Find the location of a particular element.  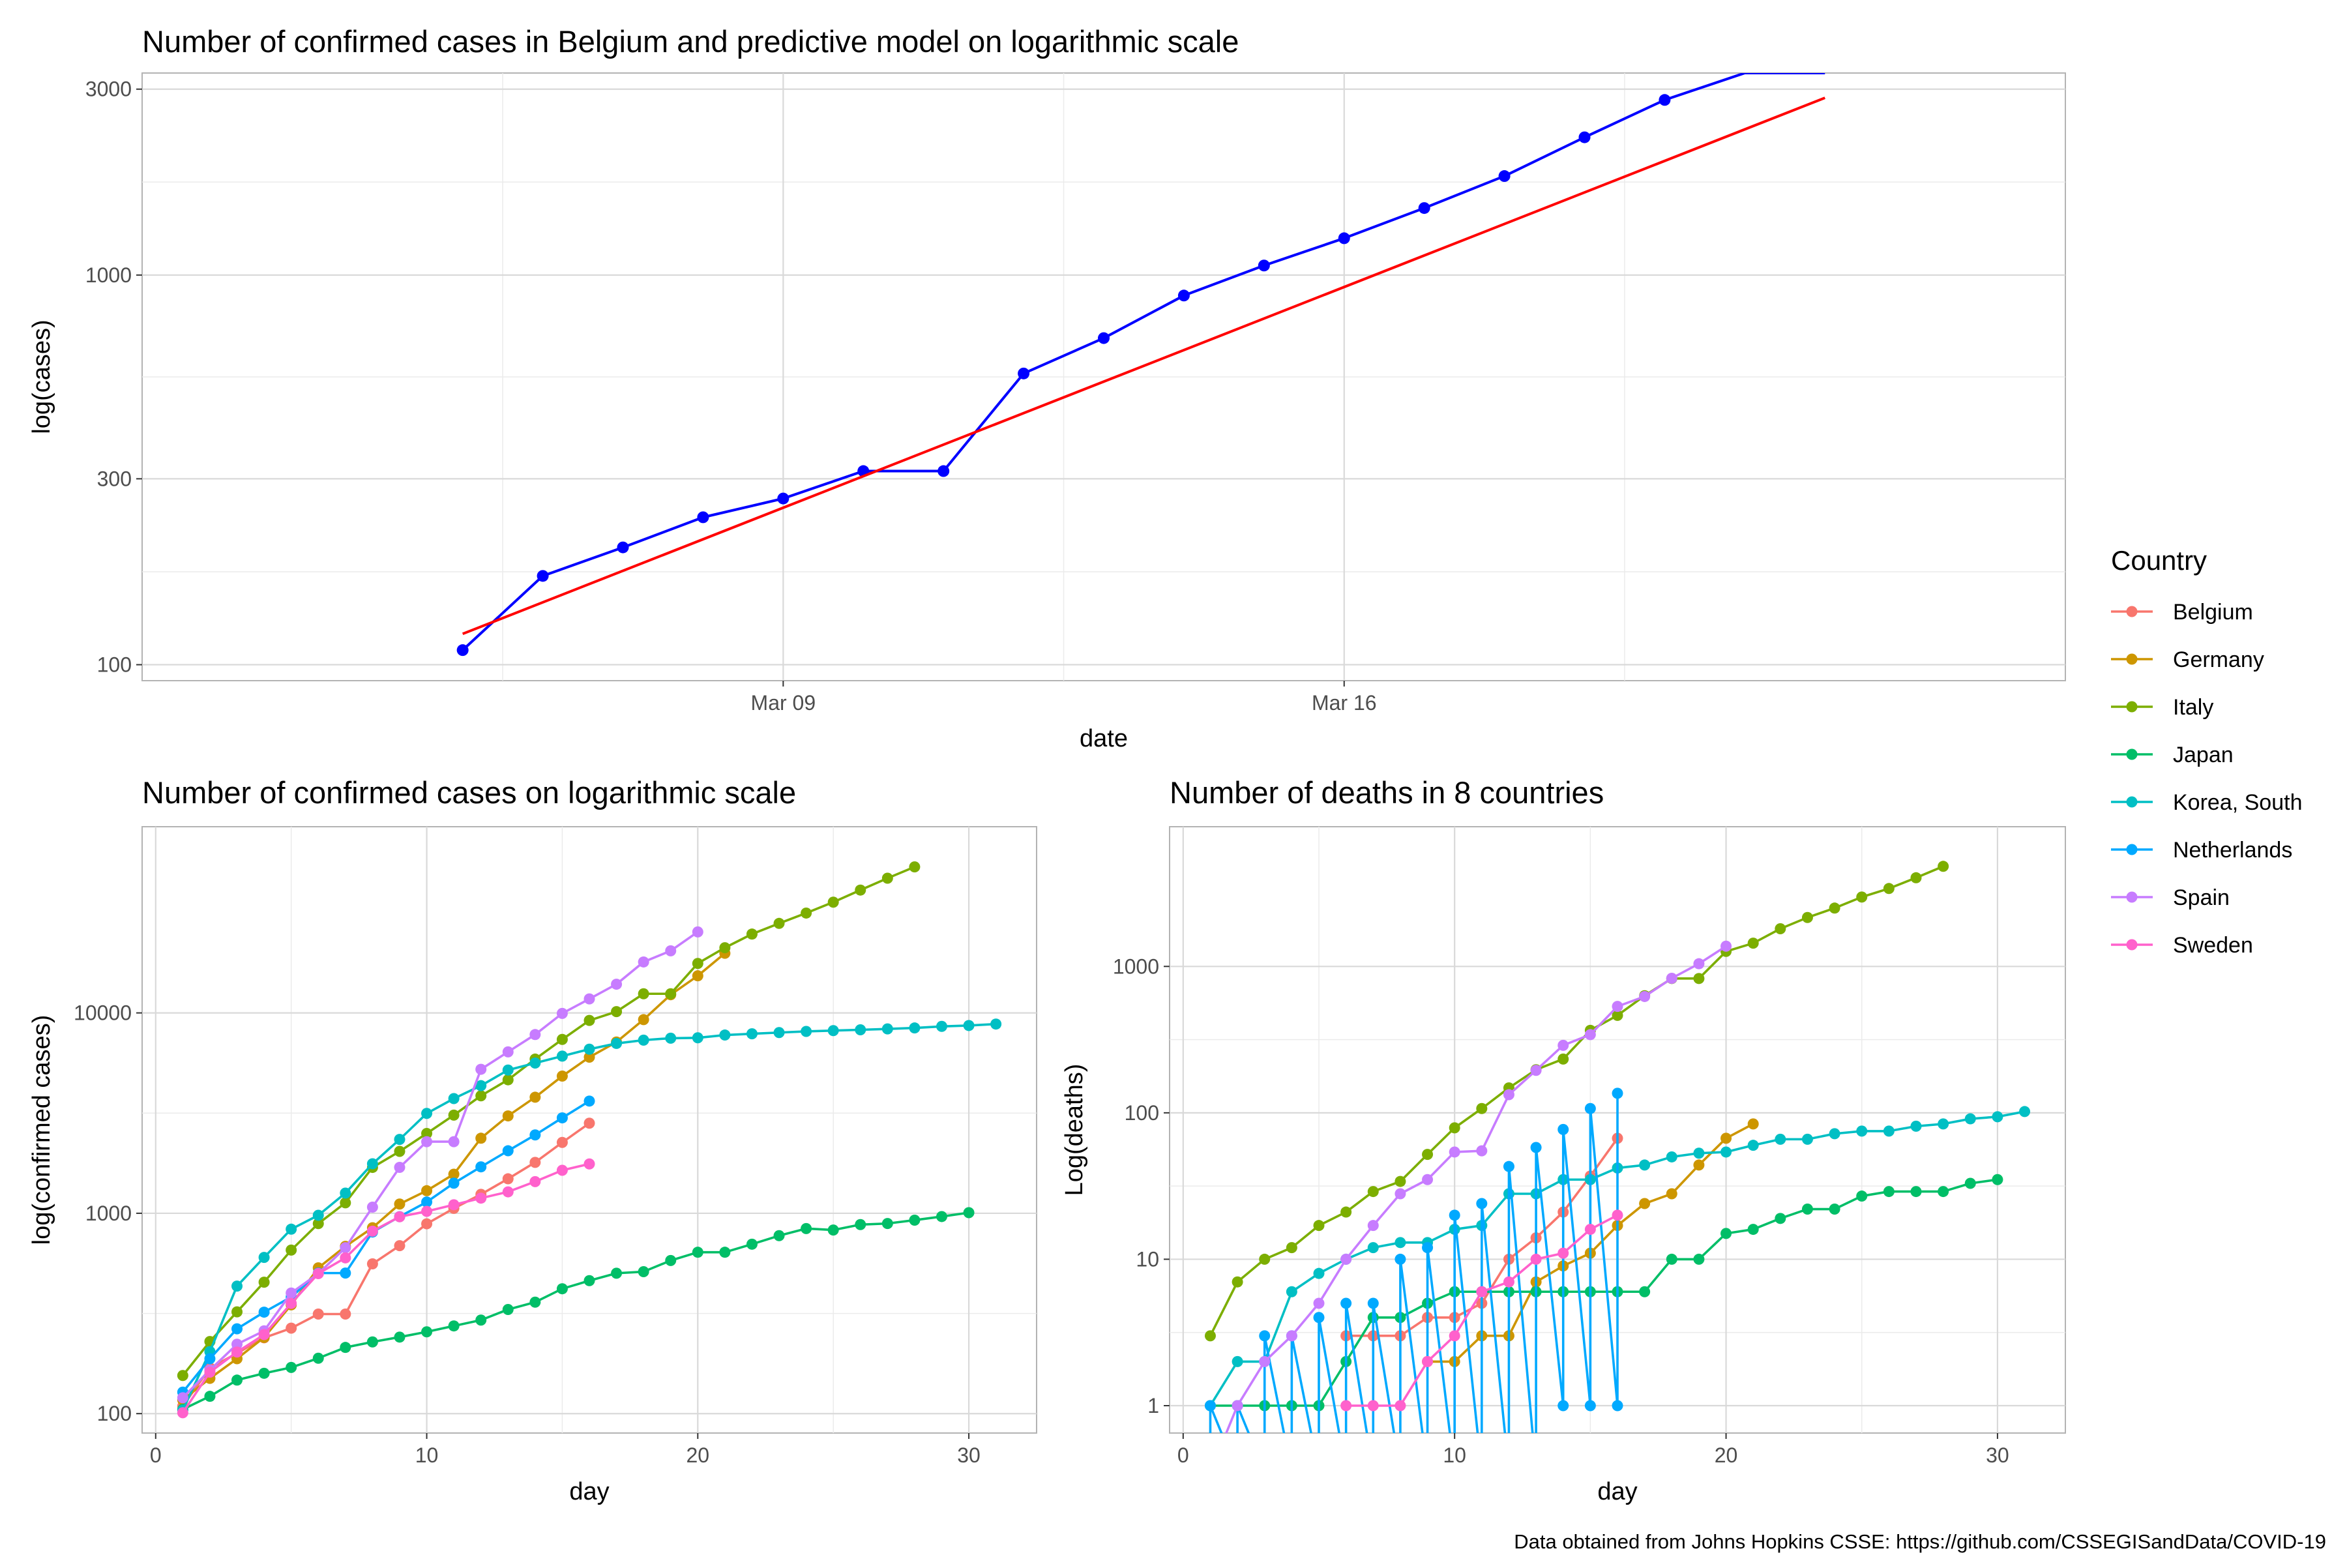

y-axis-title: log(cases) is located at coordinates (41, 377).